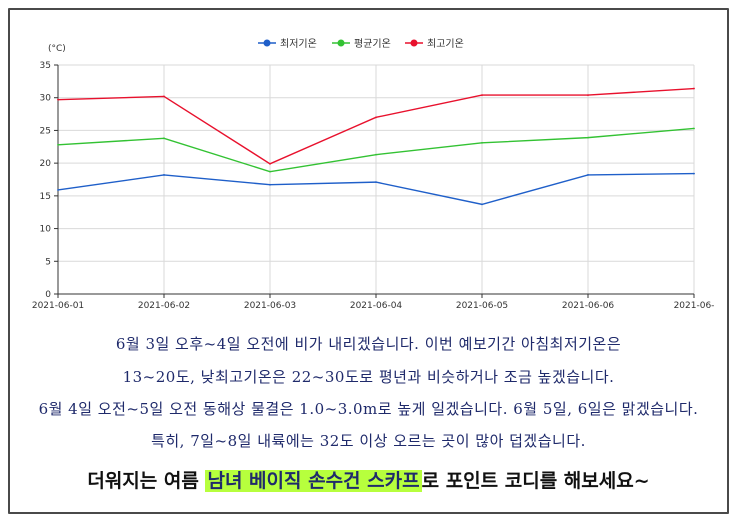 The image size is (737, 519). Describe the element at coordinates (46, 164) in the screenshot. I see `y-tick-label: 20` at that location.